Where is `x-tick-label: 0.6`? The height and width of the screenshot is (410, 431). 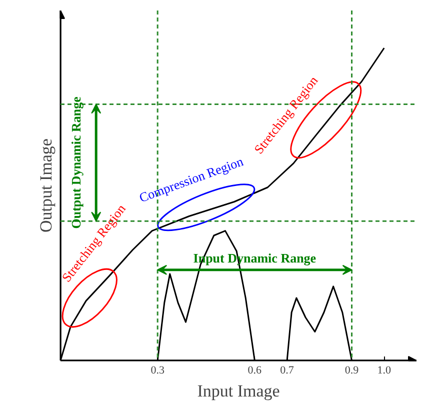
x-tick-label: 0.6 is located at coordinates (255, 370).